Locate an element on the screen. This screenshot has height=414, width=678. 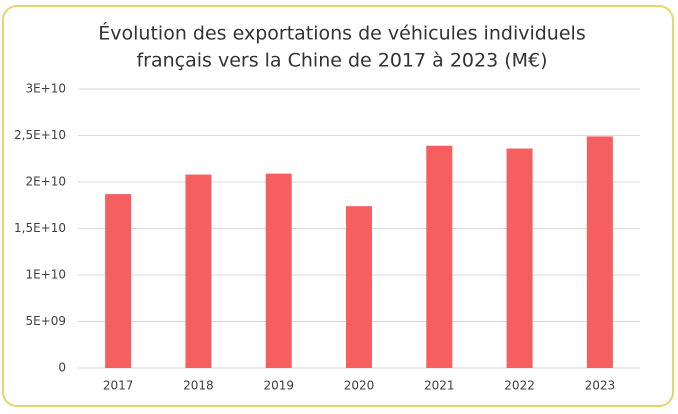
y-tick-label: 3E+10 is located at coordinates (45, 89).